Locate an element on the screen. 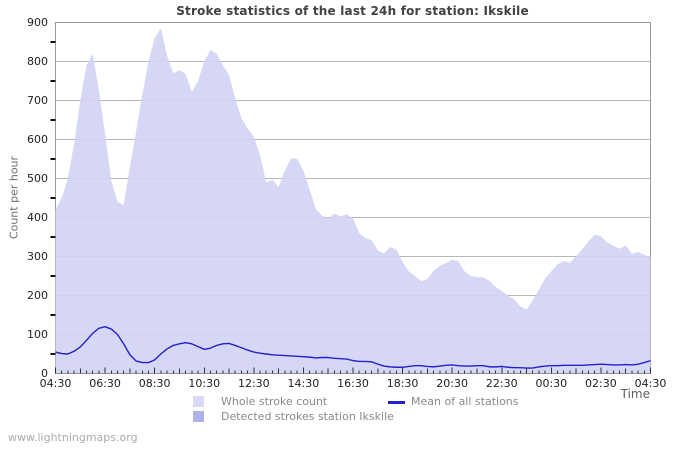 This screenshot has width=700, height=450. x-axis-label: 02:30 is located at coordinates (601, 383).